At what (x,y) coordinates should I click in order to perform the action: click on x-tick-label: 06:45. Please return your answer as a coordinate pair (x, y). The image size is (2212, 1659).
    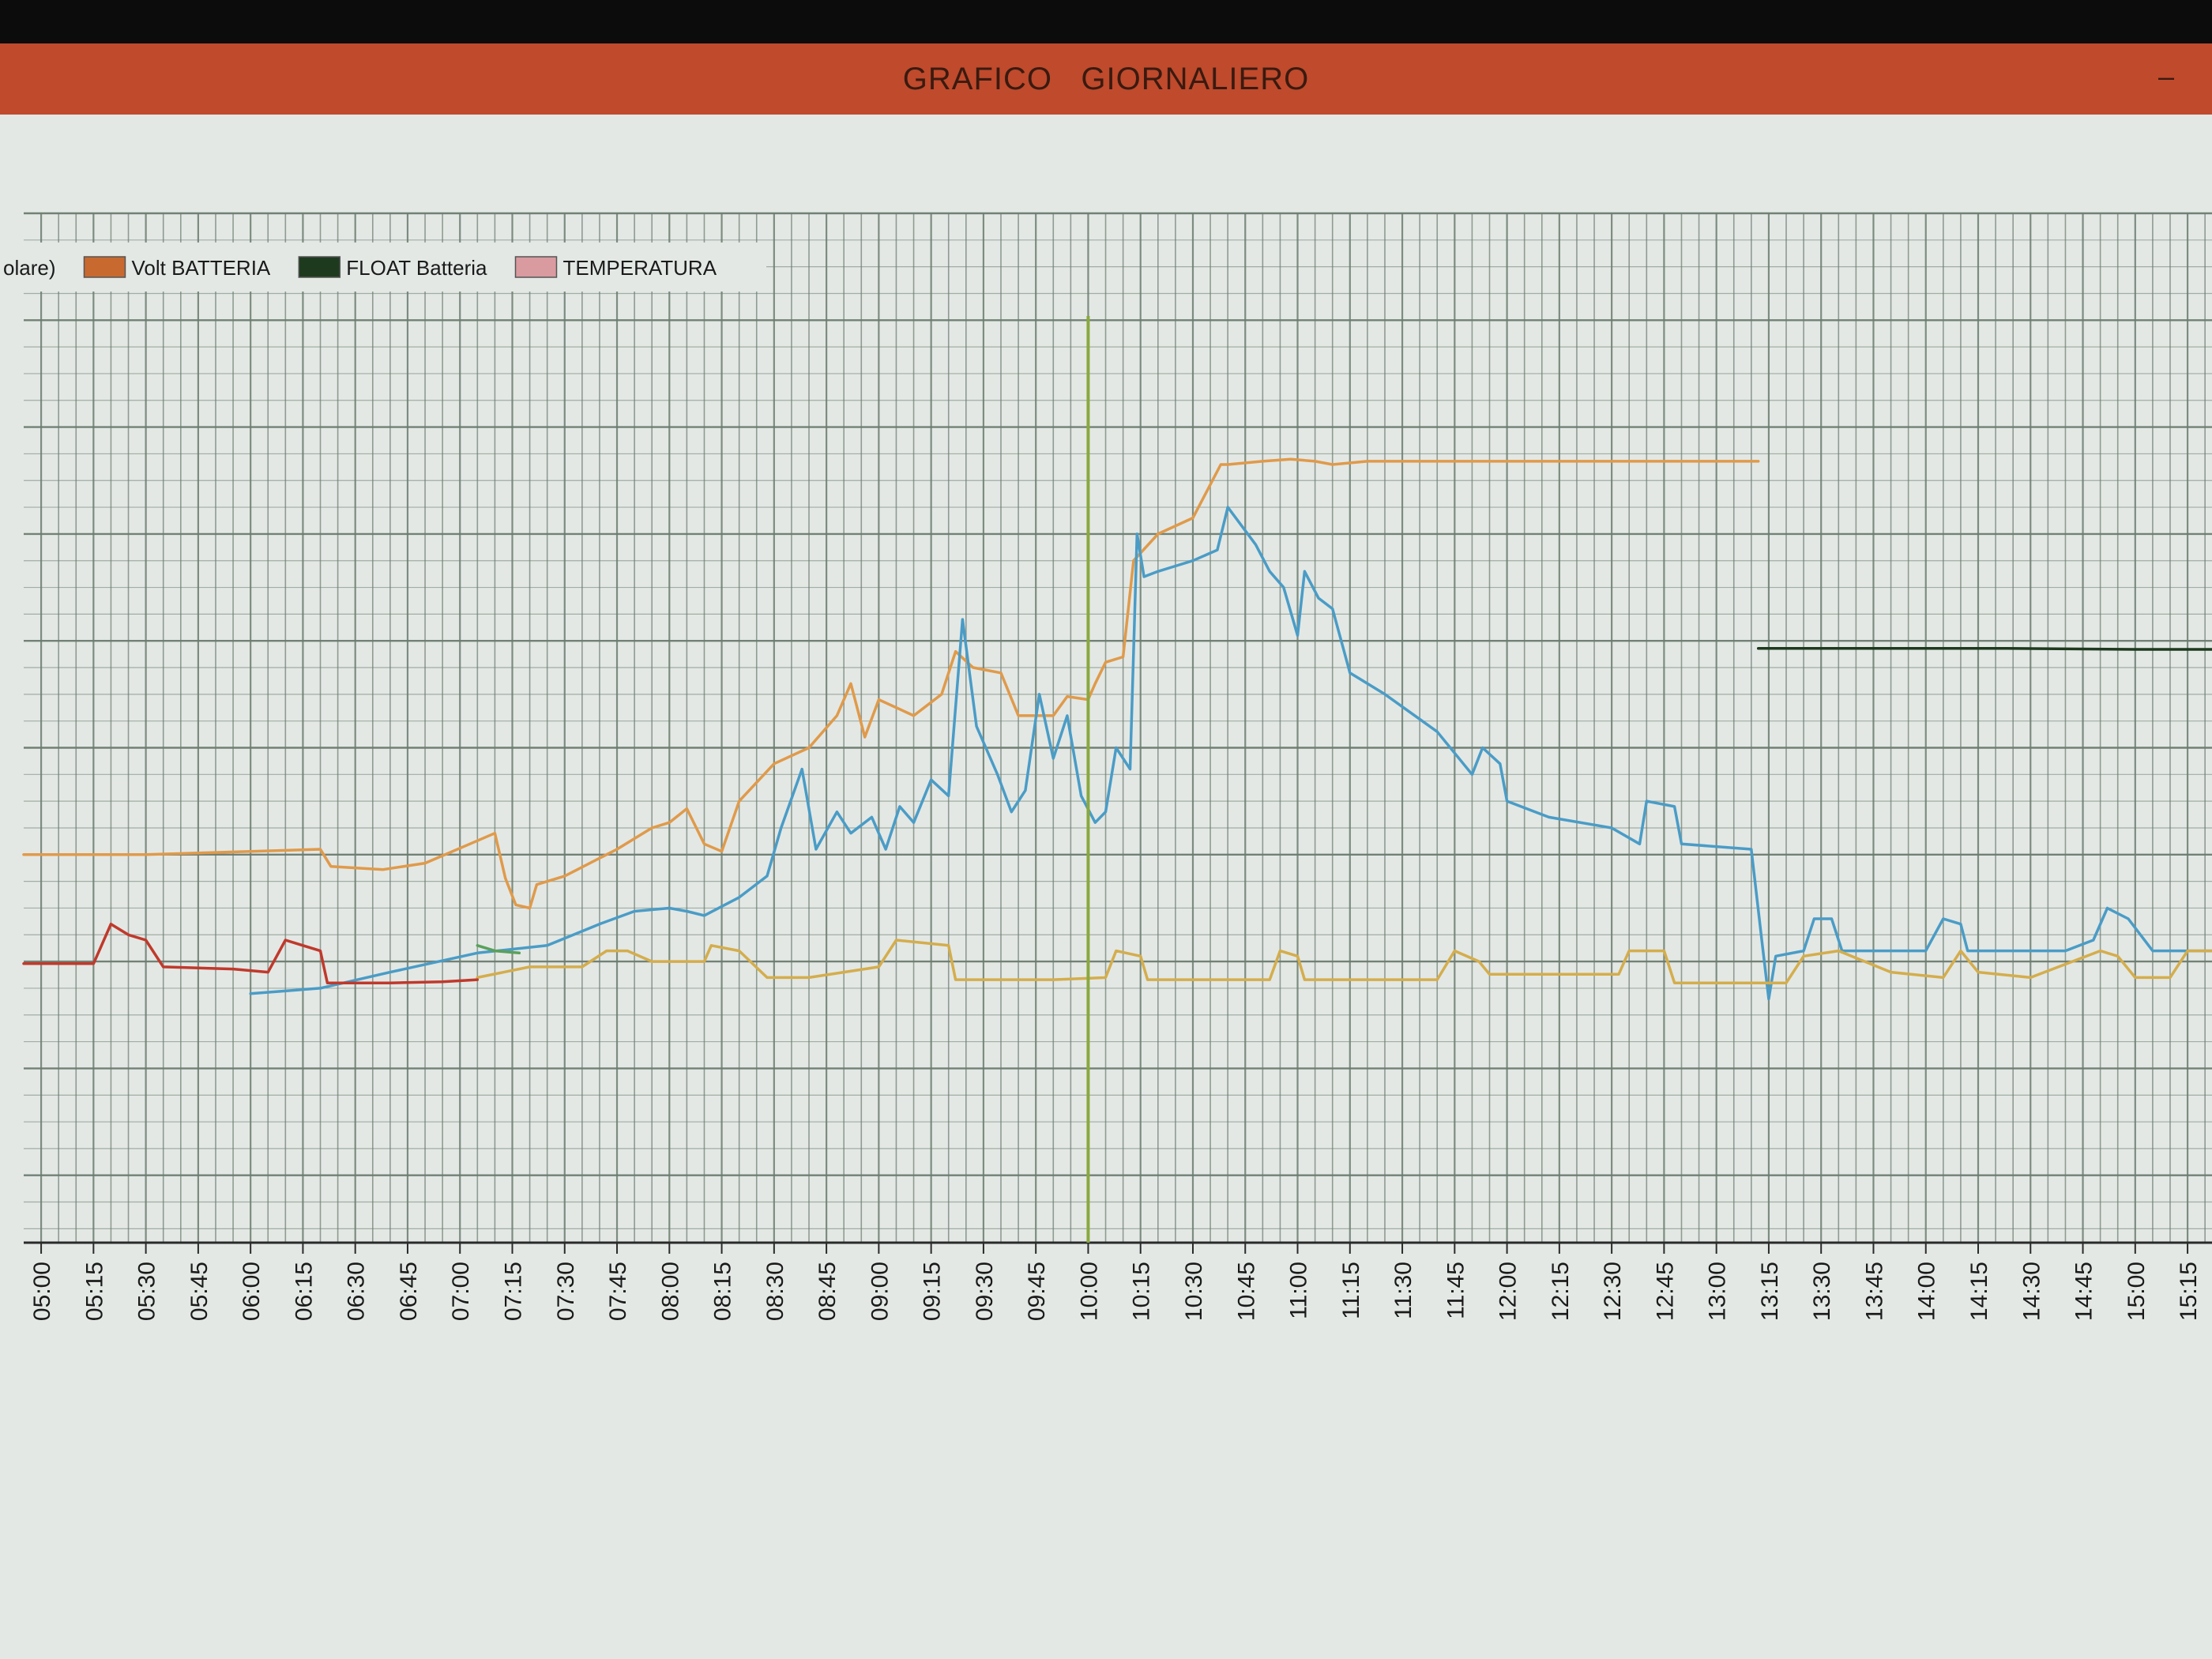
    Looking at the image, I should click on (409, 1292).